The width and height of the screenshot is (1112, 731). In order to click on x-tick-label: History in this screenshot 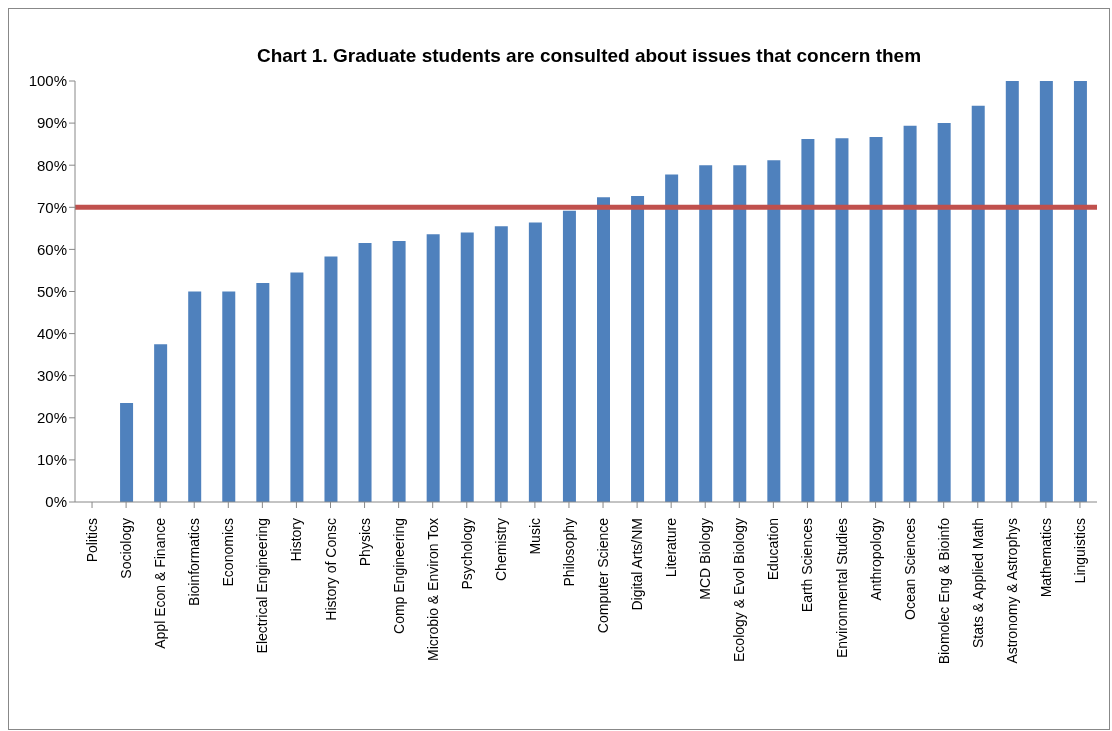, I will do `click(296, 540)`.